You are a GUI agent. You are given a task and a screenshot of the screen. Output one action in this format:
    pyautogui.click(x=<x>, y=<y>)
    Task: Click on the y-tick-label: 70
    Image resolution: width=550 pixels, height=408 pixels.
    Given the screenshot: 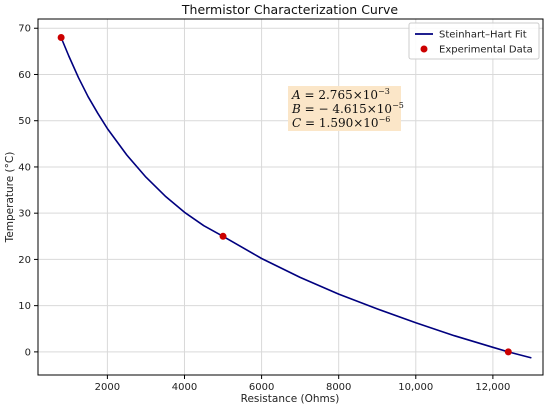 What is the action you would take?
    pyautogui.click(x=24, y=29)
    